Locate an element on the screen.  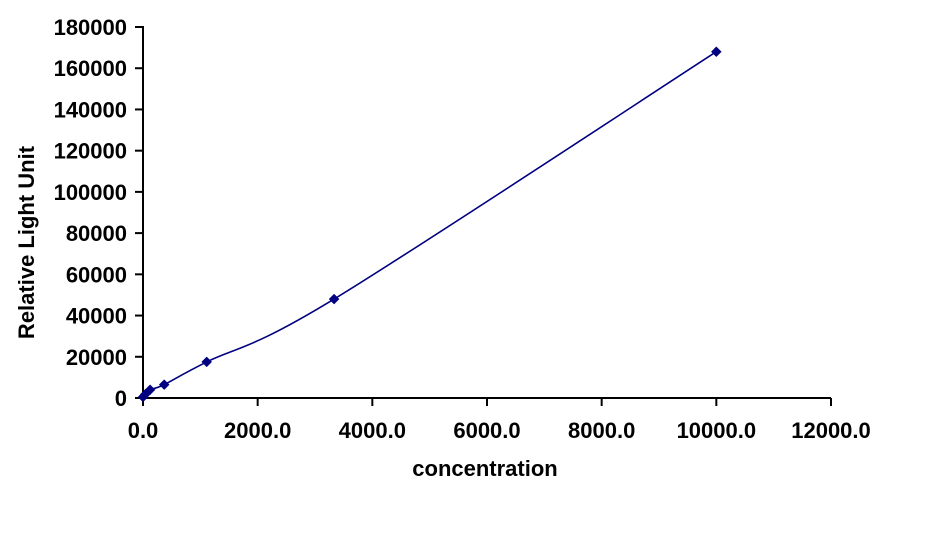
y-tick-label: 0 is located at coordinates (121, 398).